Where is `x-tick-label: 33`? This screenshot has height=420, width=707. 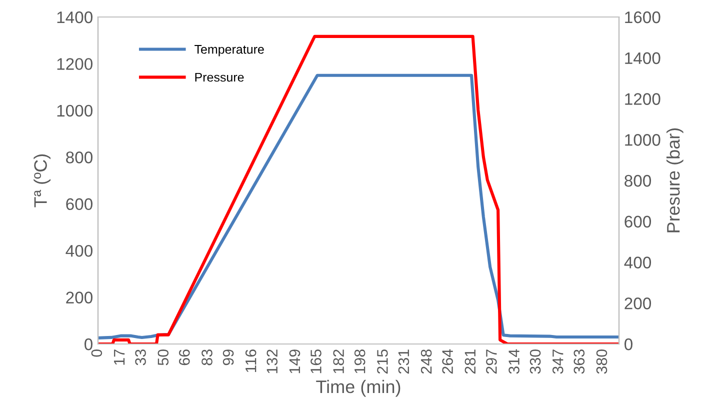 x-tick-label: 33 is located at coordinates (140, 358).